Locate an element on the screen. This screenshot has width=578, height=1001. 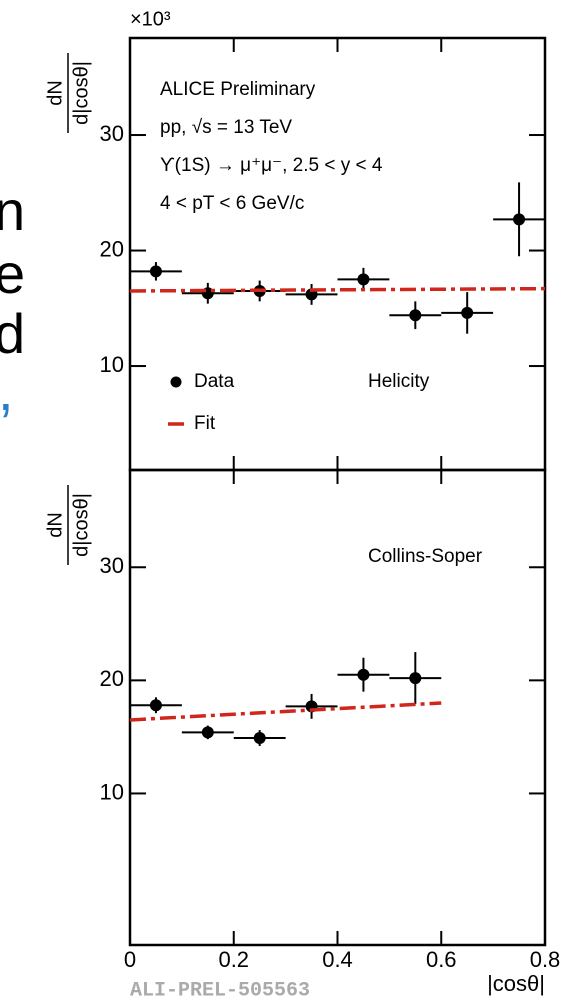
multiplier: ×10³ is located at coordinates (150, 19).